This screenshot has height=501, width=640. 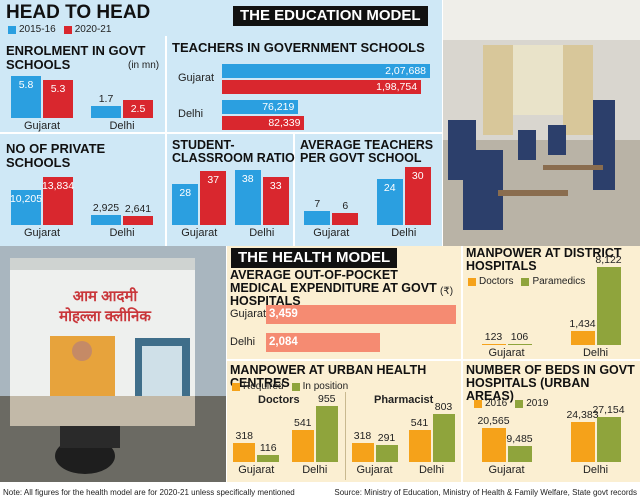 What do you see at coordinates (325, 386) in the screenshot?
I see `legend-label: In position` at bounding box center [325, 386].